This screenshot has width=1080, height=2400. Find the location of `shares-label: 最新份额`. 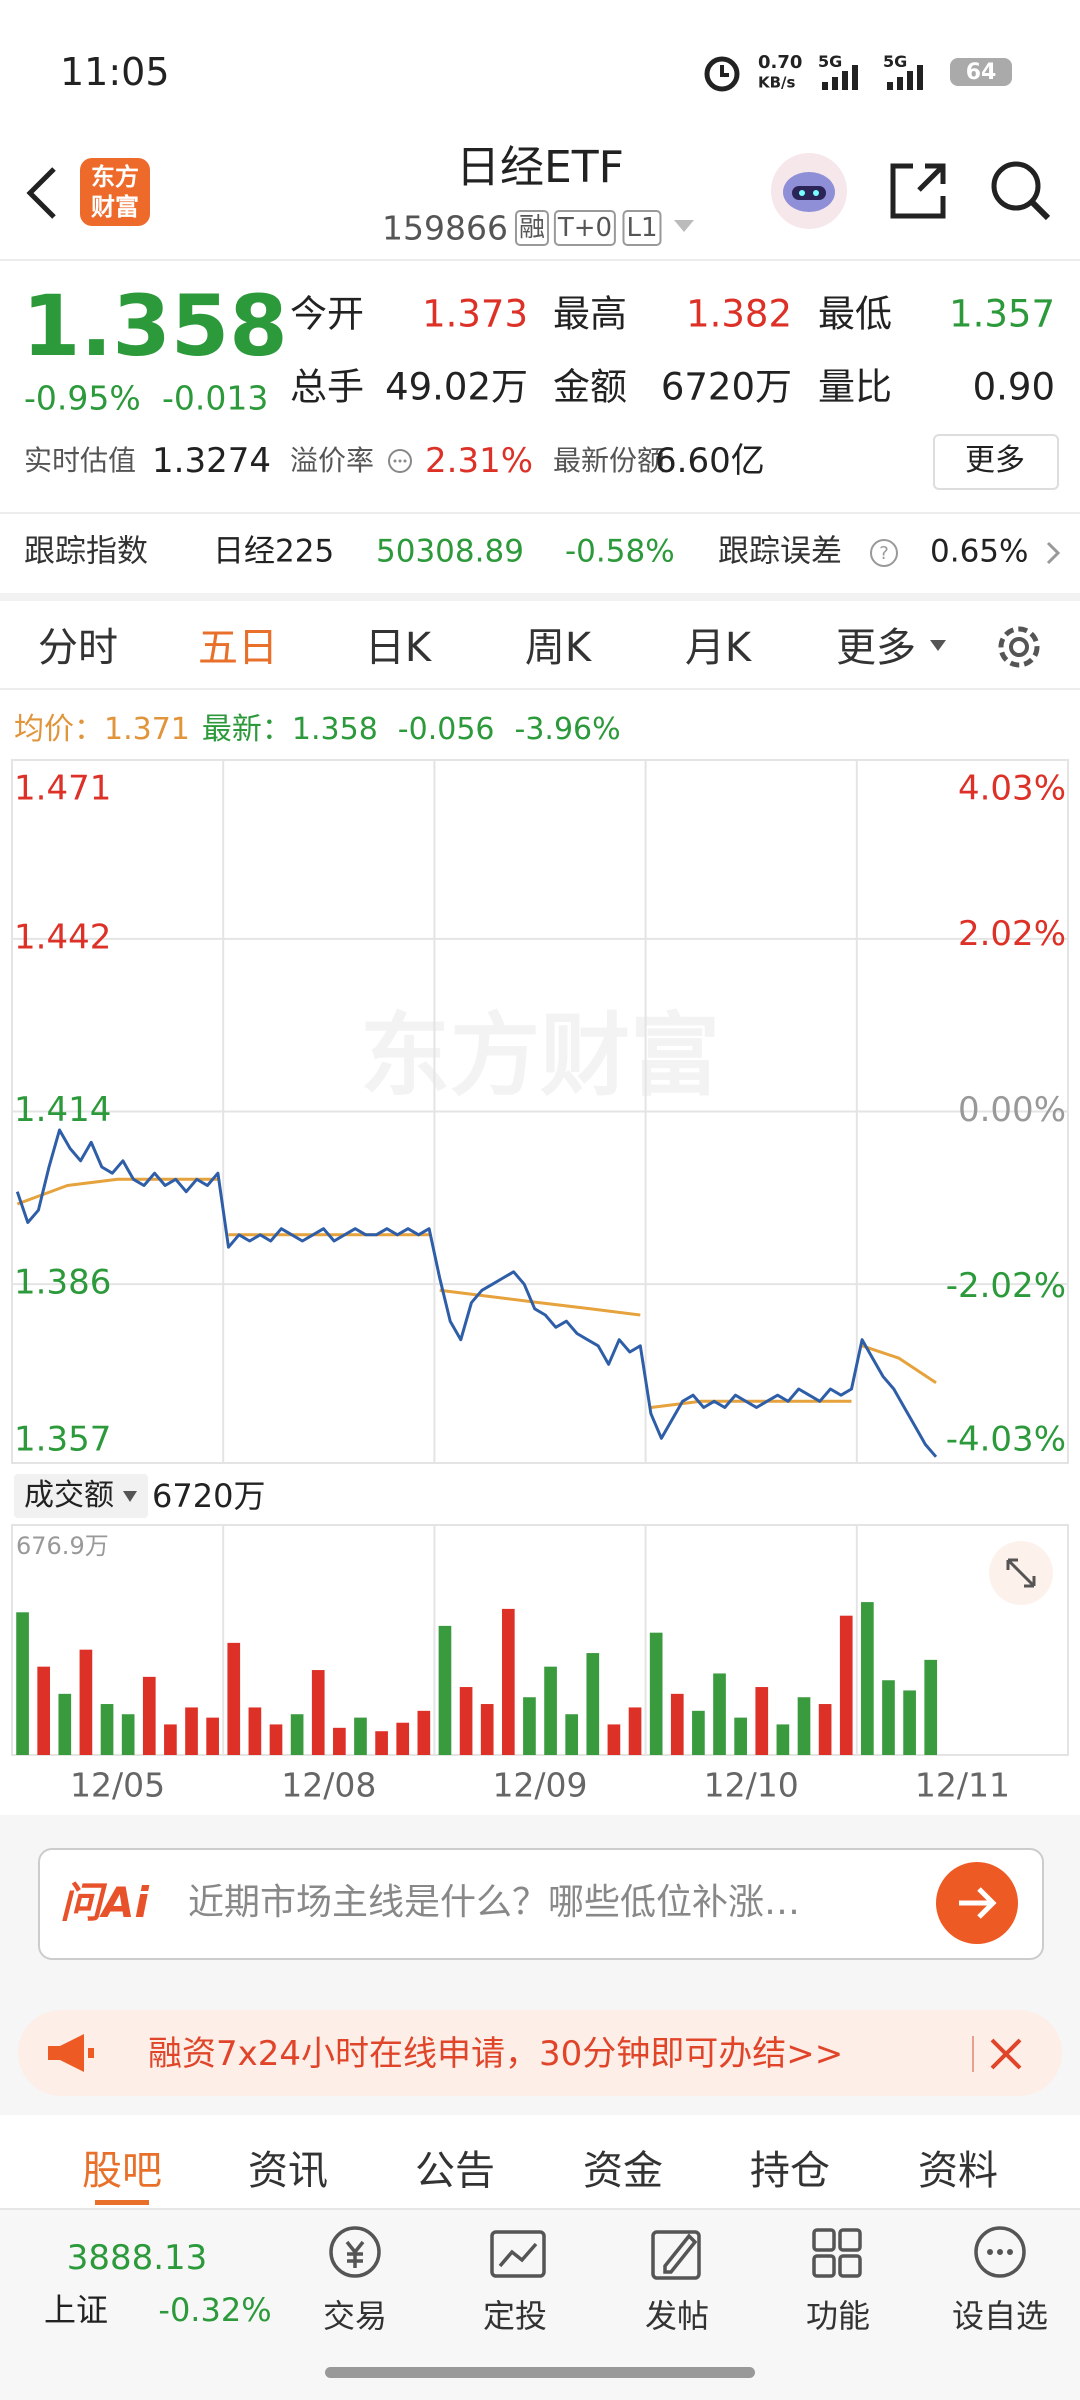

shares-label: 最新份额 is located at coordinates (609, 460).